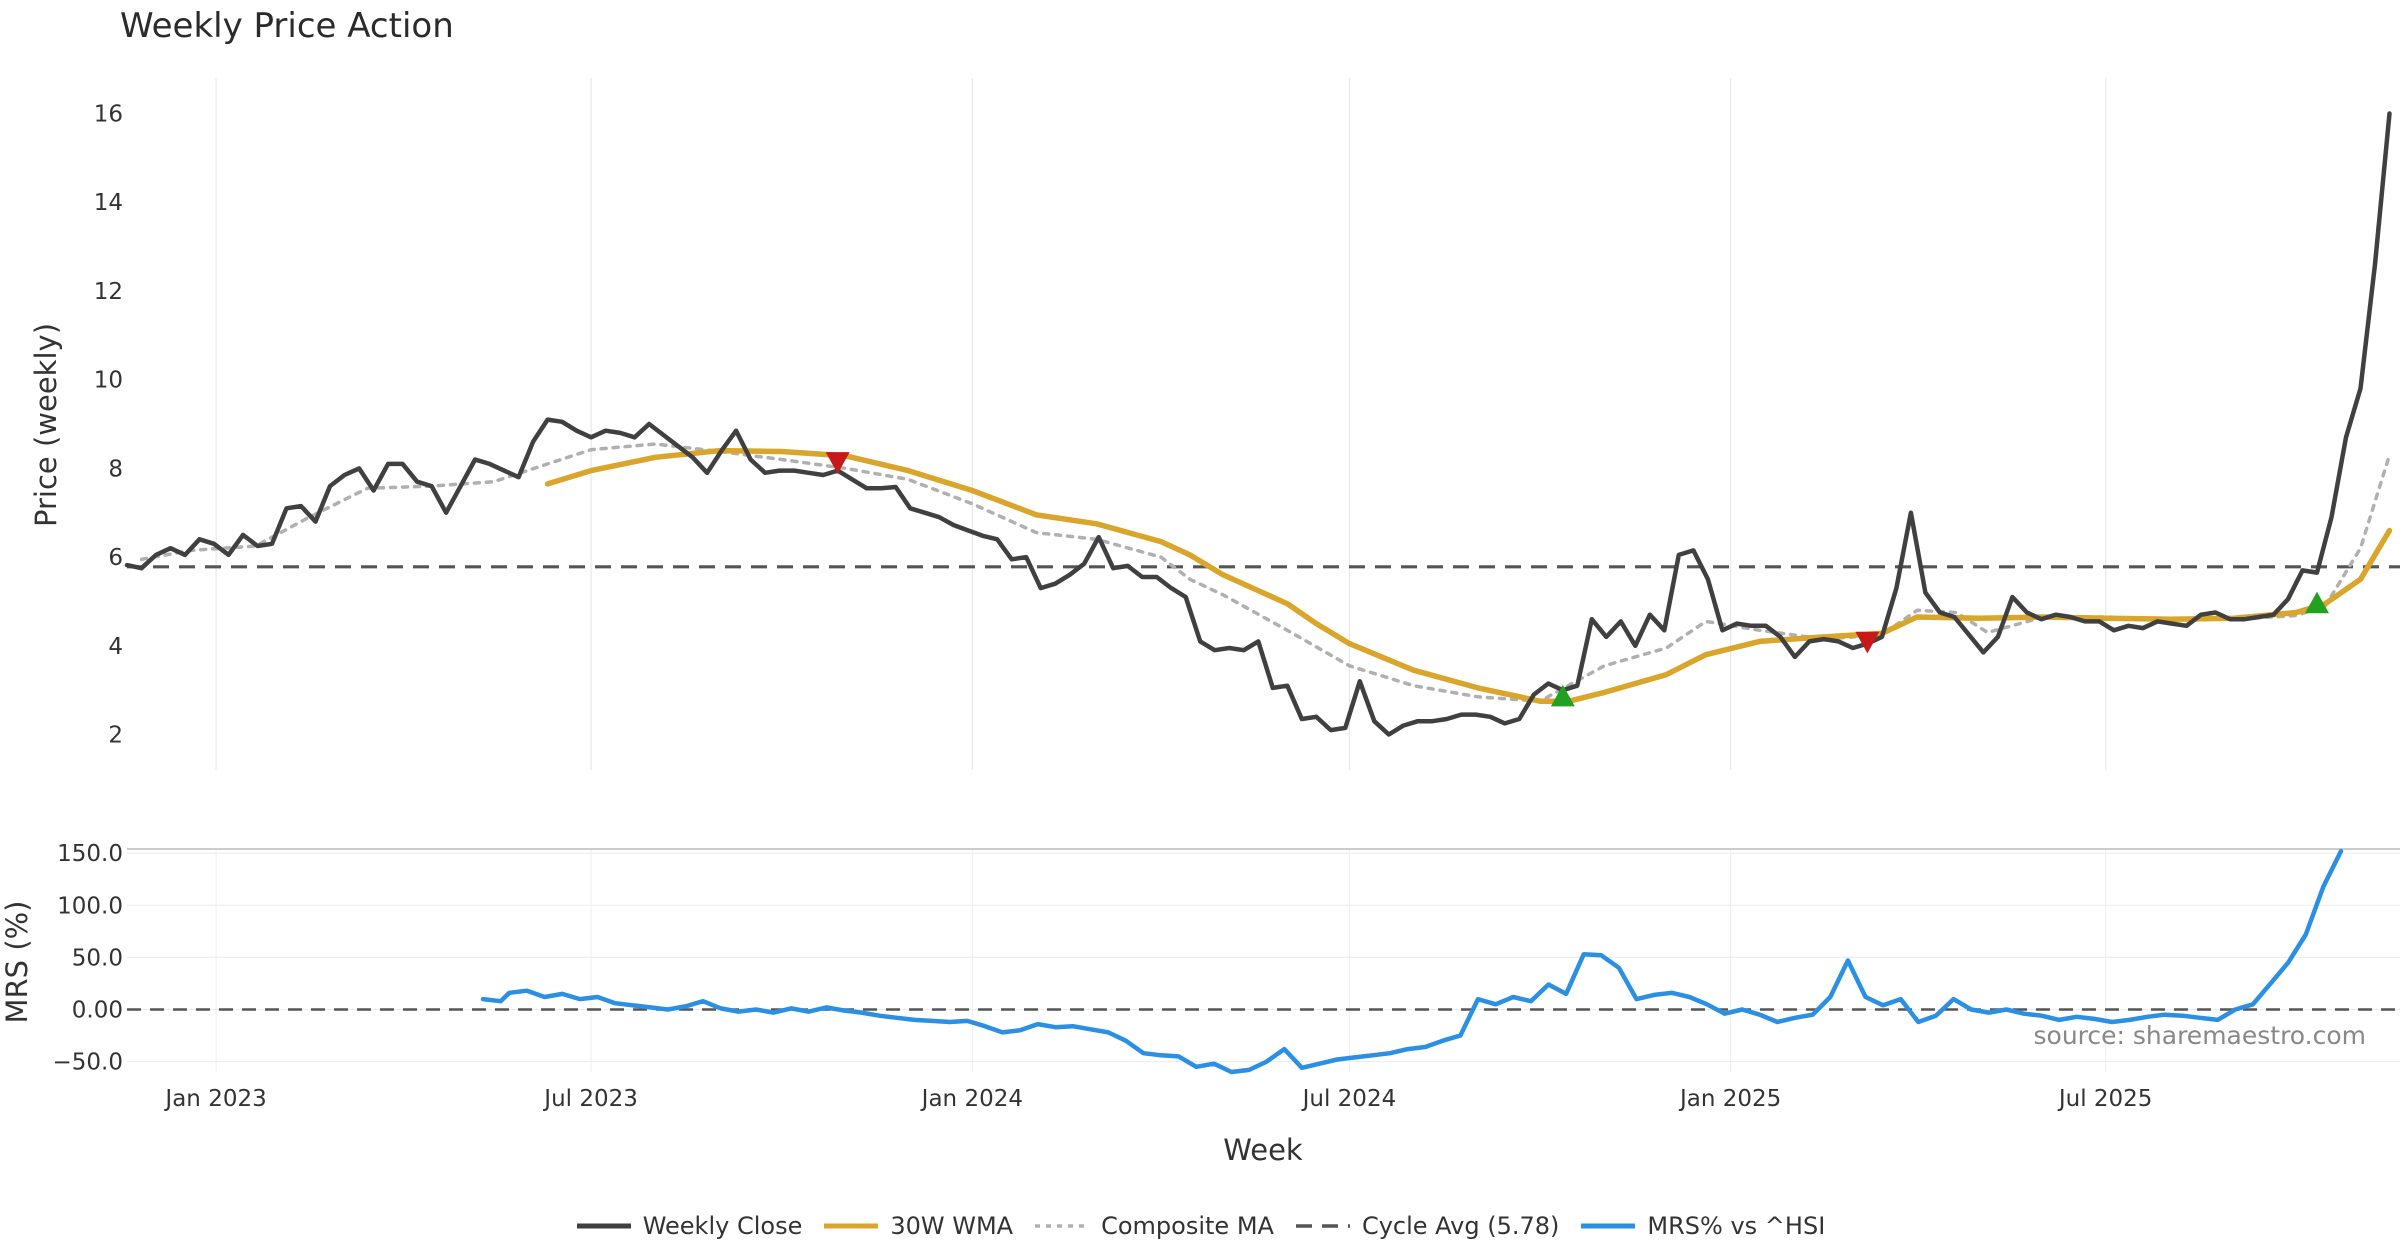 The image size is (2400, 1260). Describe the element at coordinates (115, 558) in the screenshot. I see `y-tick-label: 6` at that location.